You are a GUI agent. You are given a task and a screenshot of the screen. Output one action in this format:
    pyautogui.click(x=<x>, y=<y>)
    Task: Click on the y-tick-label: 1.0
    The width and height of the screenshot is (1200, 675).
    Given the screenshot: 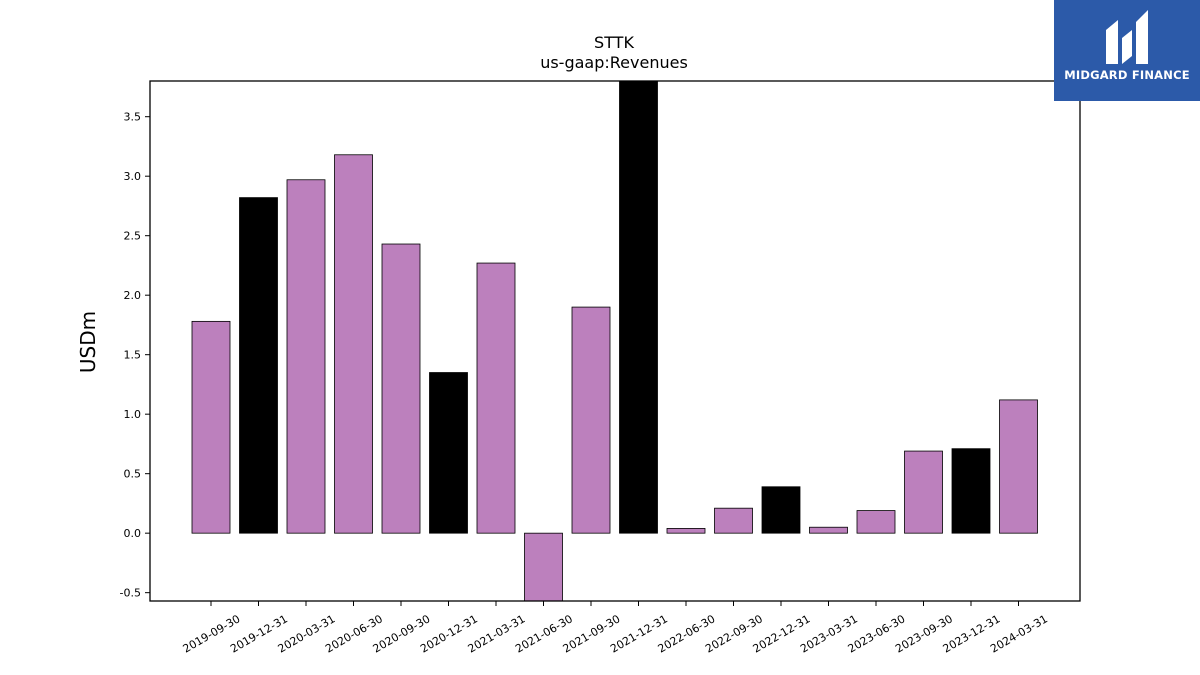 What is the action you would take?
    pyautogui.click(x=133, y=414)
    